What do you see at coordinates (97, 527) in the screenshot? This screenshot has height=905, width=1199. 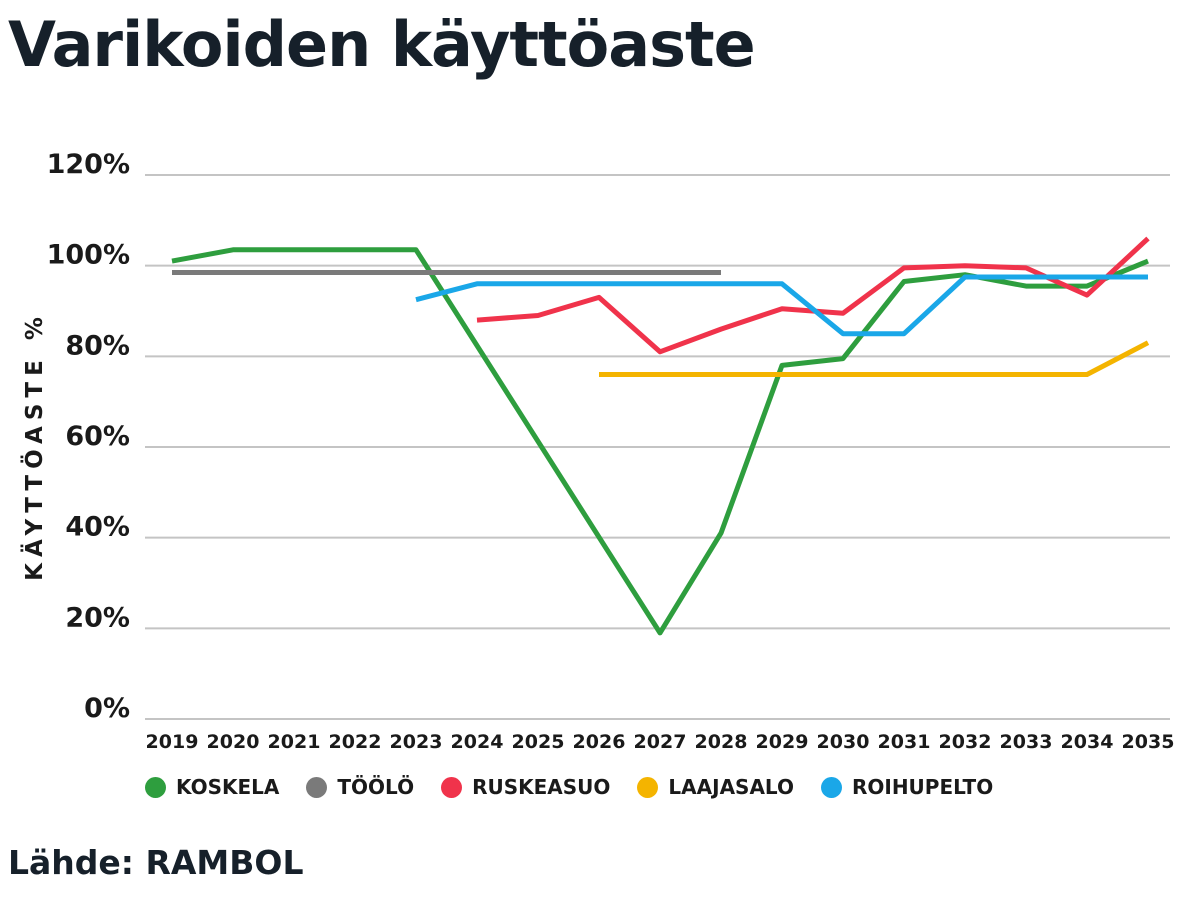 I see `y-tick-label: 40%` at bounding box center [97, 527].